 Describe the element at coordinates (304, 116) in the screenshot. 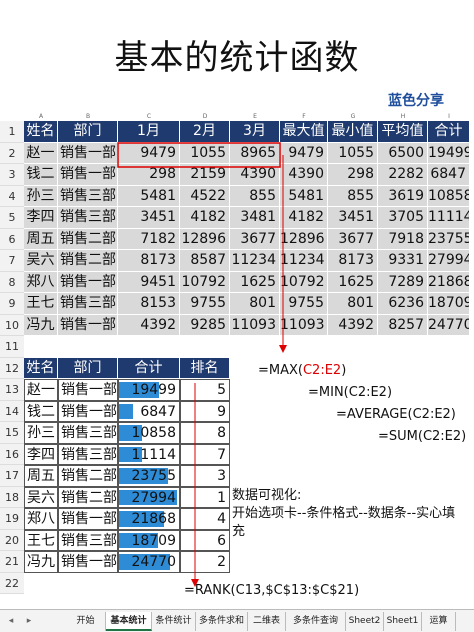

I see `column-header-f: F` at that location.